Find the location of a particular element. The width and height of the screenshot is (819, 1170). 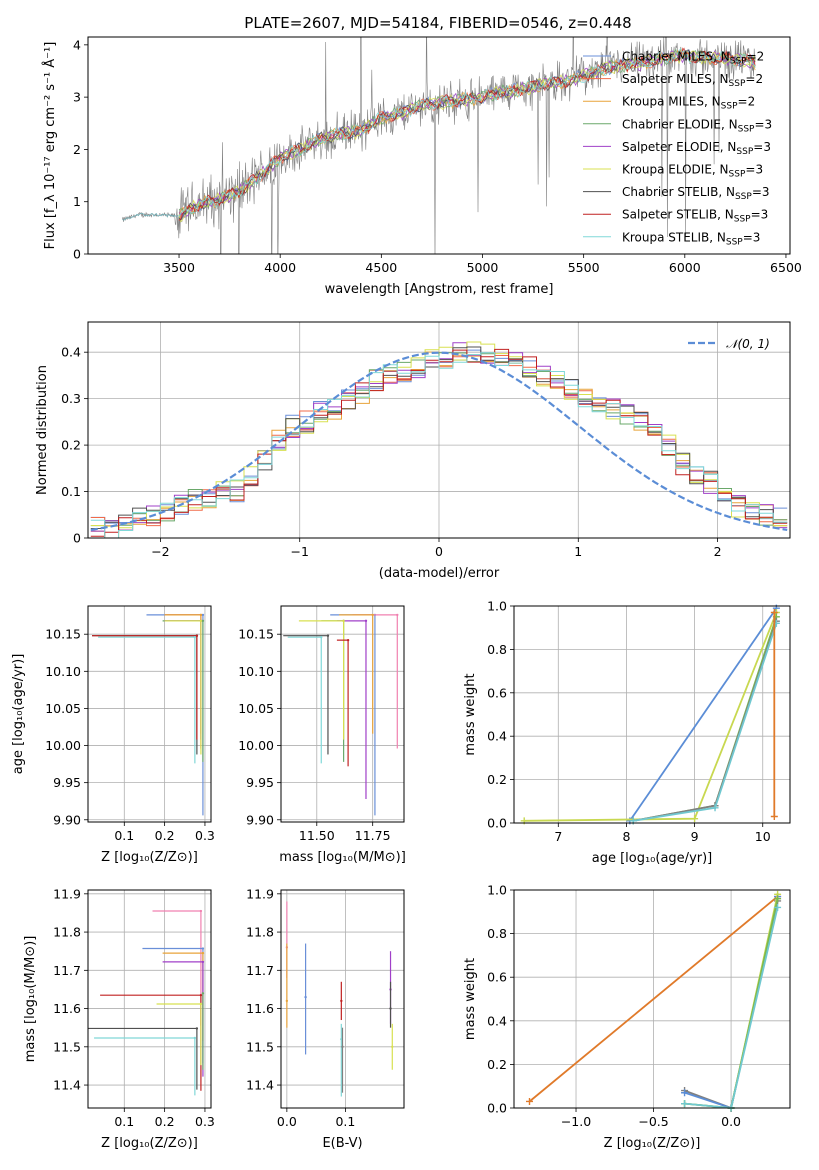

legend-text-main: Kroupa STELIB, N is located at coordinates (674, 237).